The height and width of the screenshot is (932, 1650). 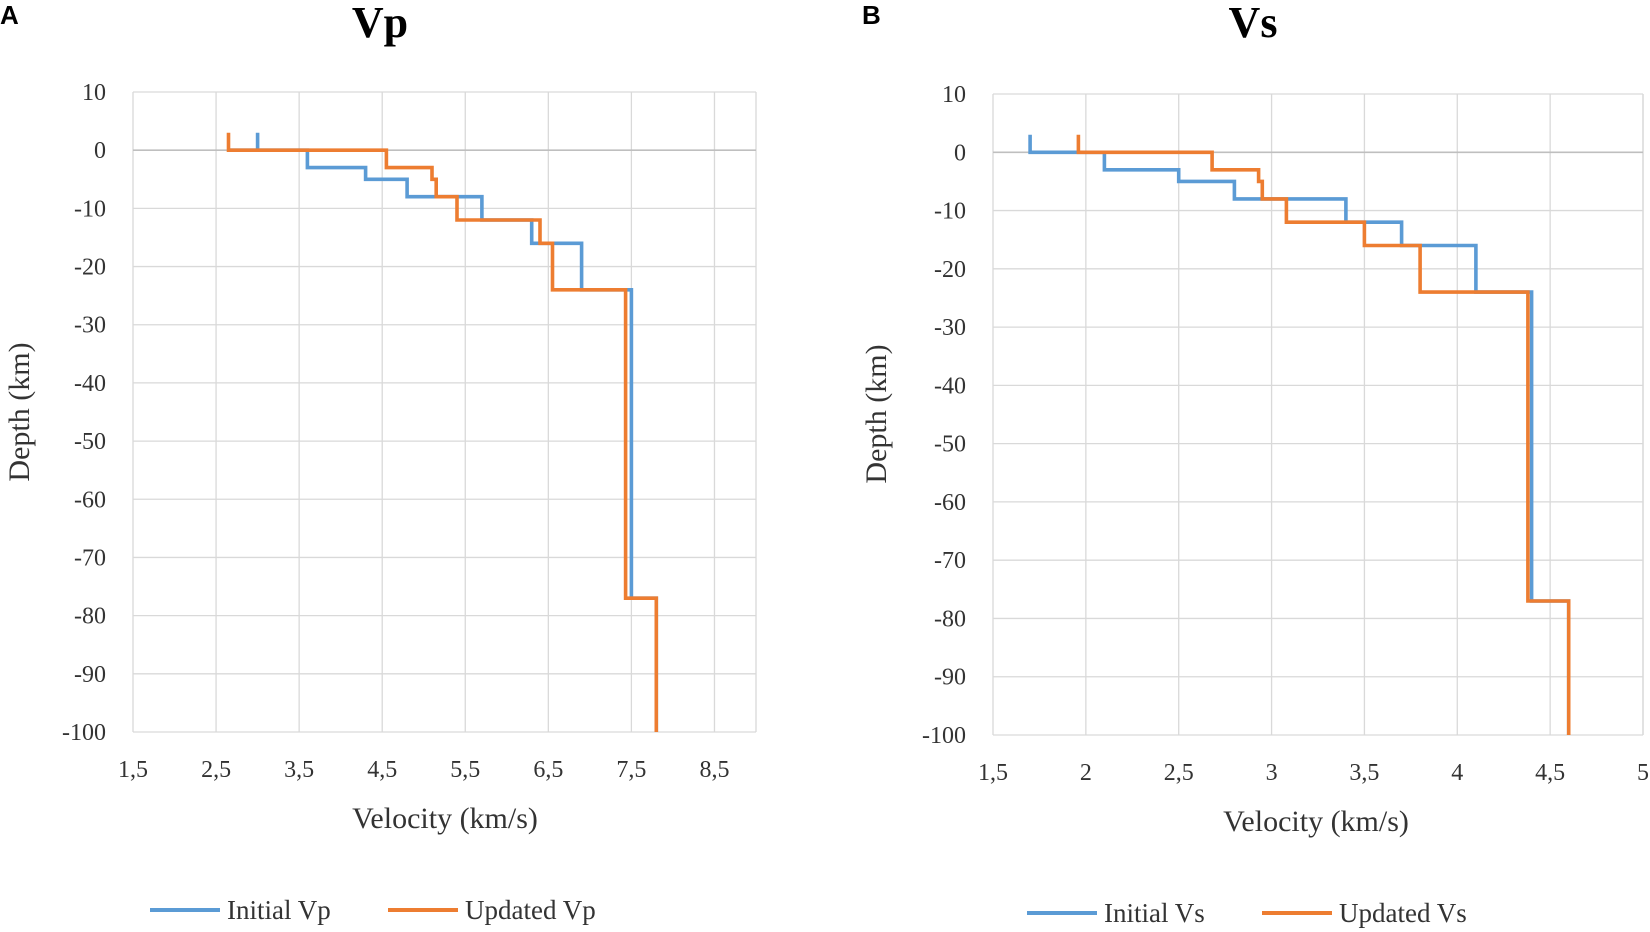 What do you see at coordinates (84, 733) in the screenshot?
I see `y-tick-label-vp: -100` at bounding box center [84, 733].